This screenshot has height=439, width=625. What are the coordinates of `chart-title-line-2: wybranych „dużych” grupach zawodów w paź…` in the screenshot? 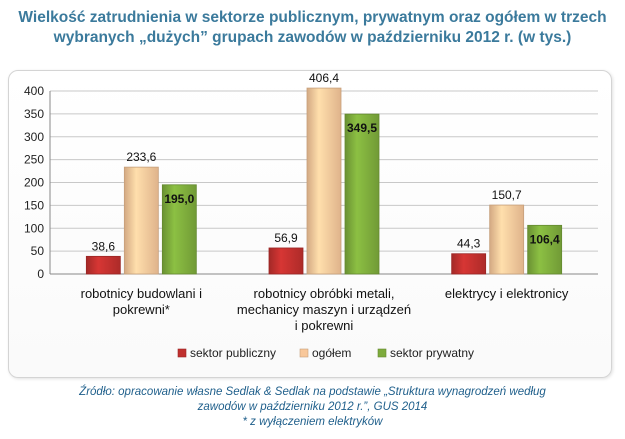 It's located at (312, 37).